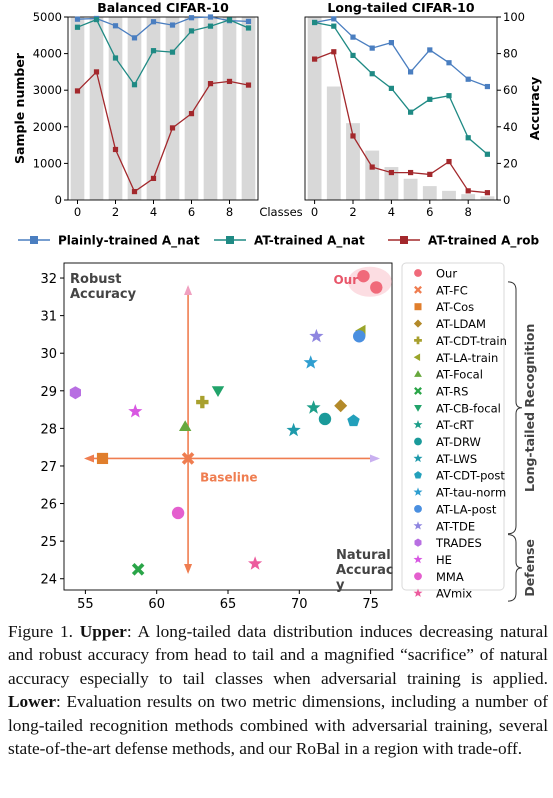  I want to click on x-tick-label: 0, so click(77, 212).